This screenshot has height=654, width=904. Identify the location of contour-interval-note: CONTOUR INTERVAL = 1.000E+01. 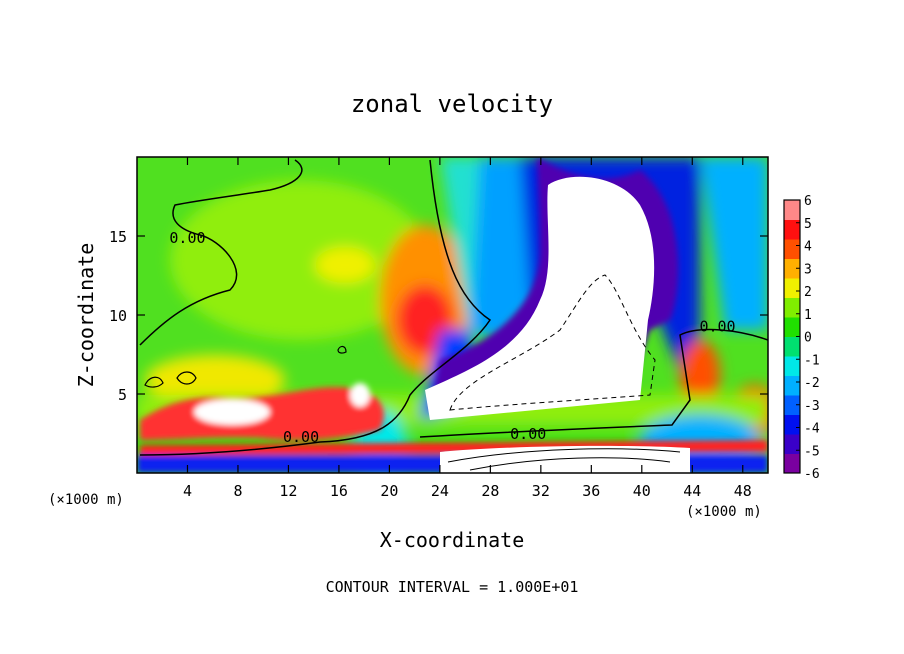
(452, 587).